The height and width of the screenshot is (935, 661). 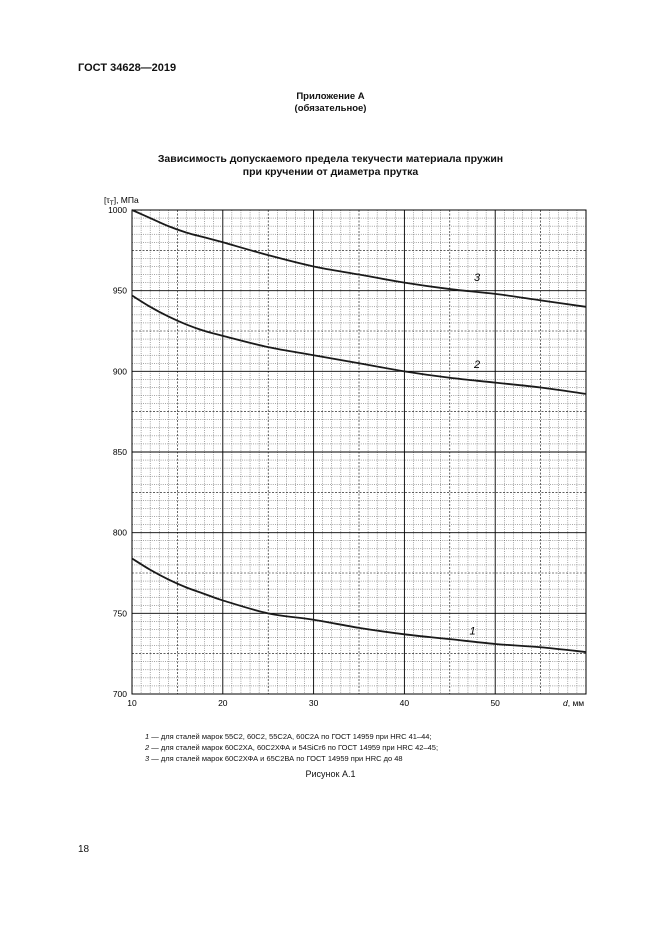 What do you see at coordinates (477, 278) in the screenshot?
I see `series-label-3: 3` at bounding box center [477, 278].